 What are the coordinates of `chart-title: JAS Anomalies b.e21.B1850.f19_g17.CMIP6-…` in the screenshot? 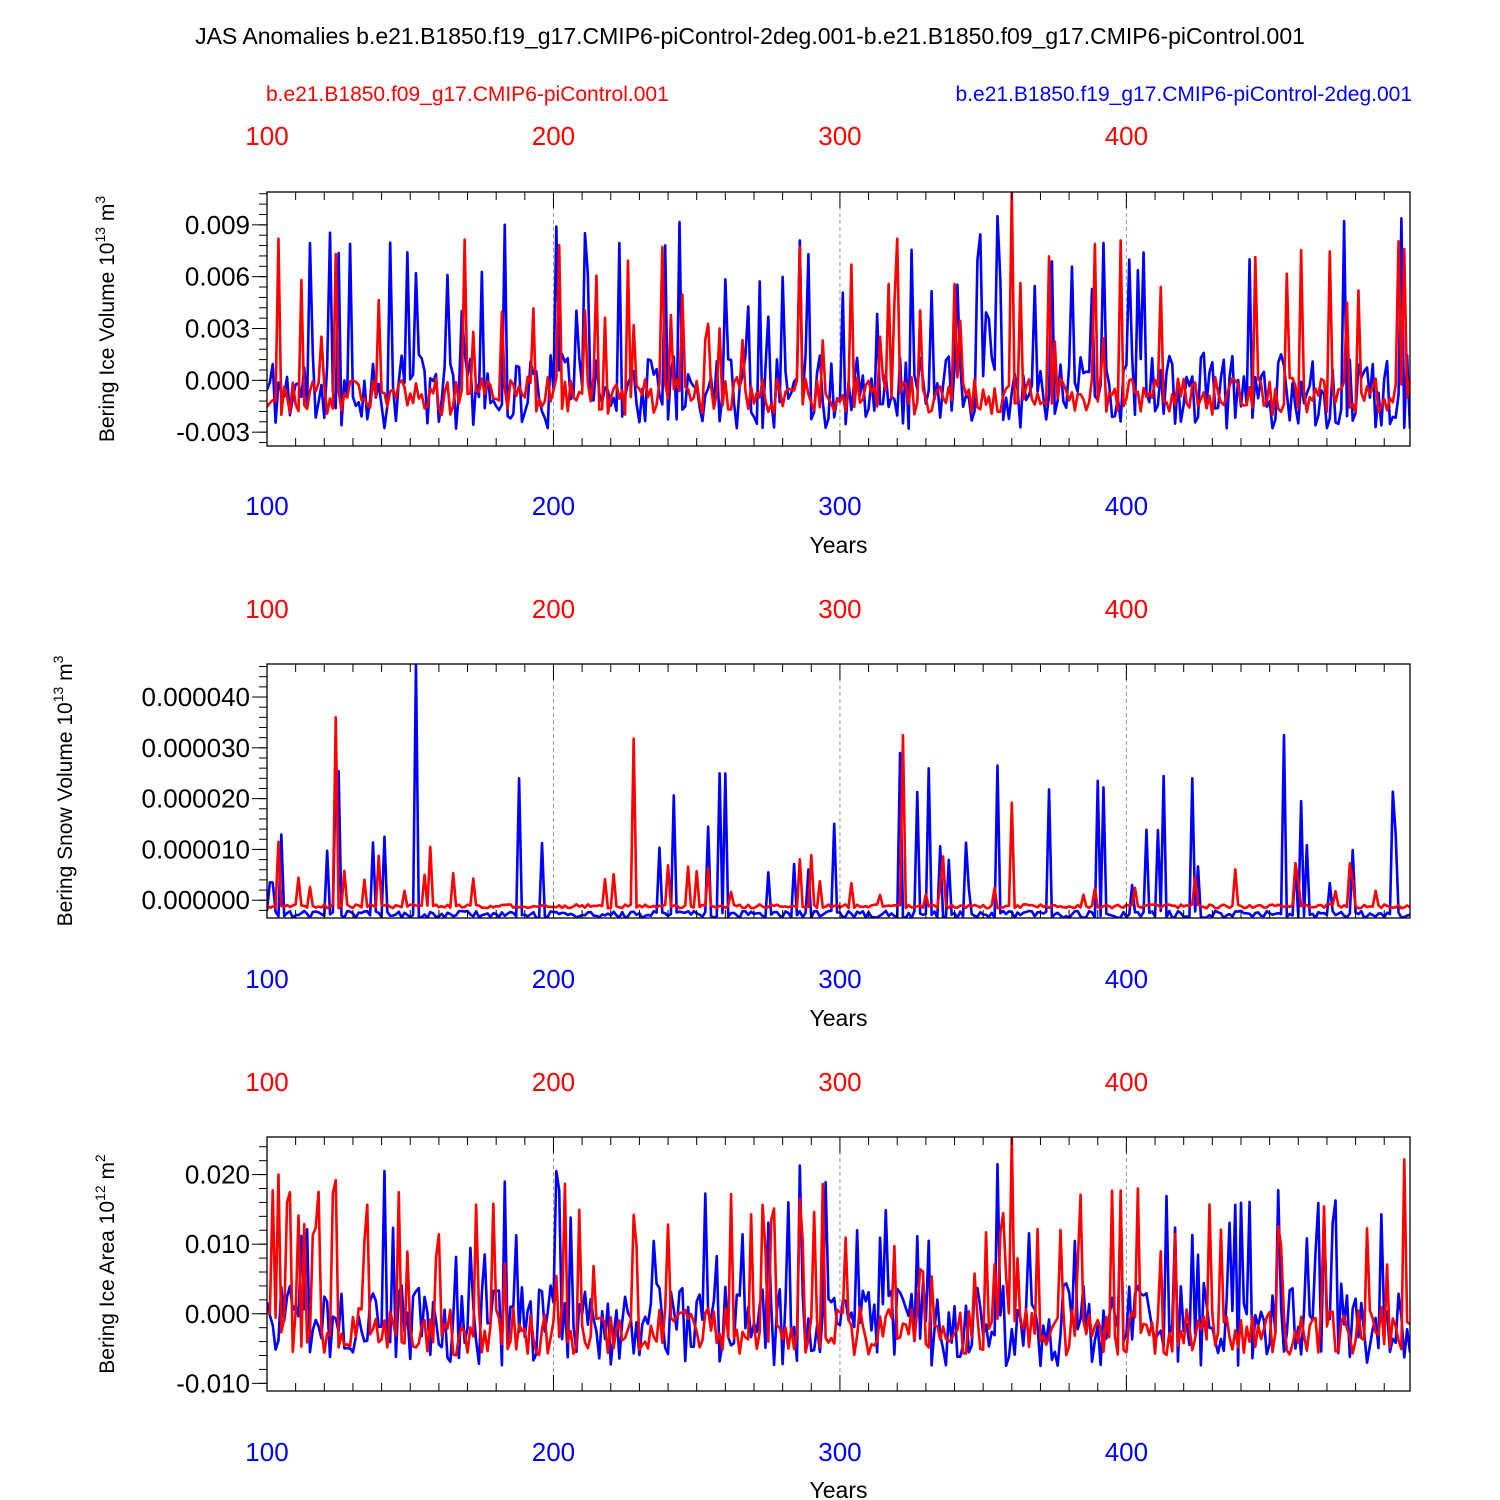 It's located at (750, 36).